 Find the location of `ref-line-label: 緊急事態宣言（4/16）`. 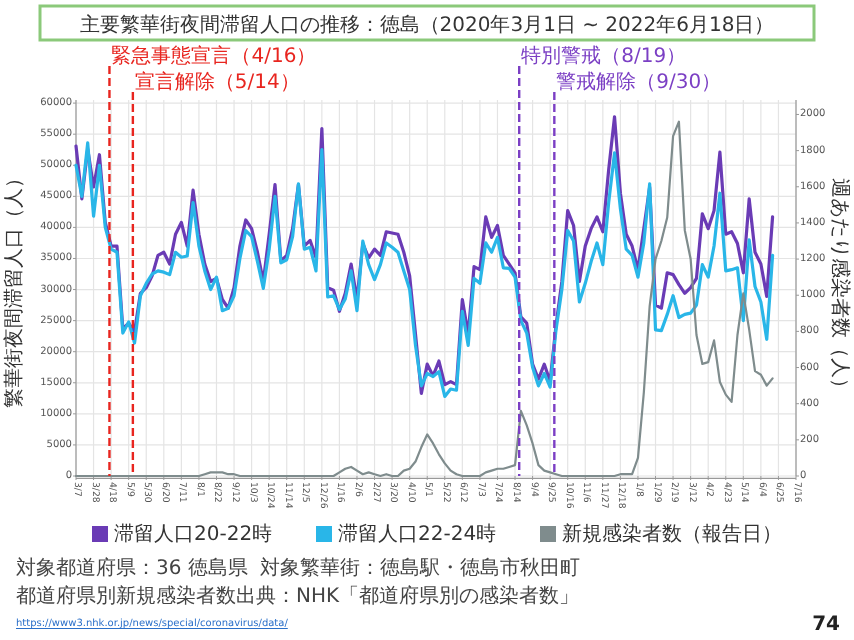

ref-line-label: 緊急事態宣言（4/16） is located at coordinates (214, 56).